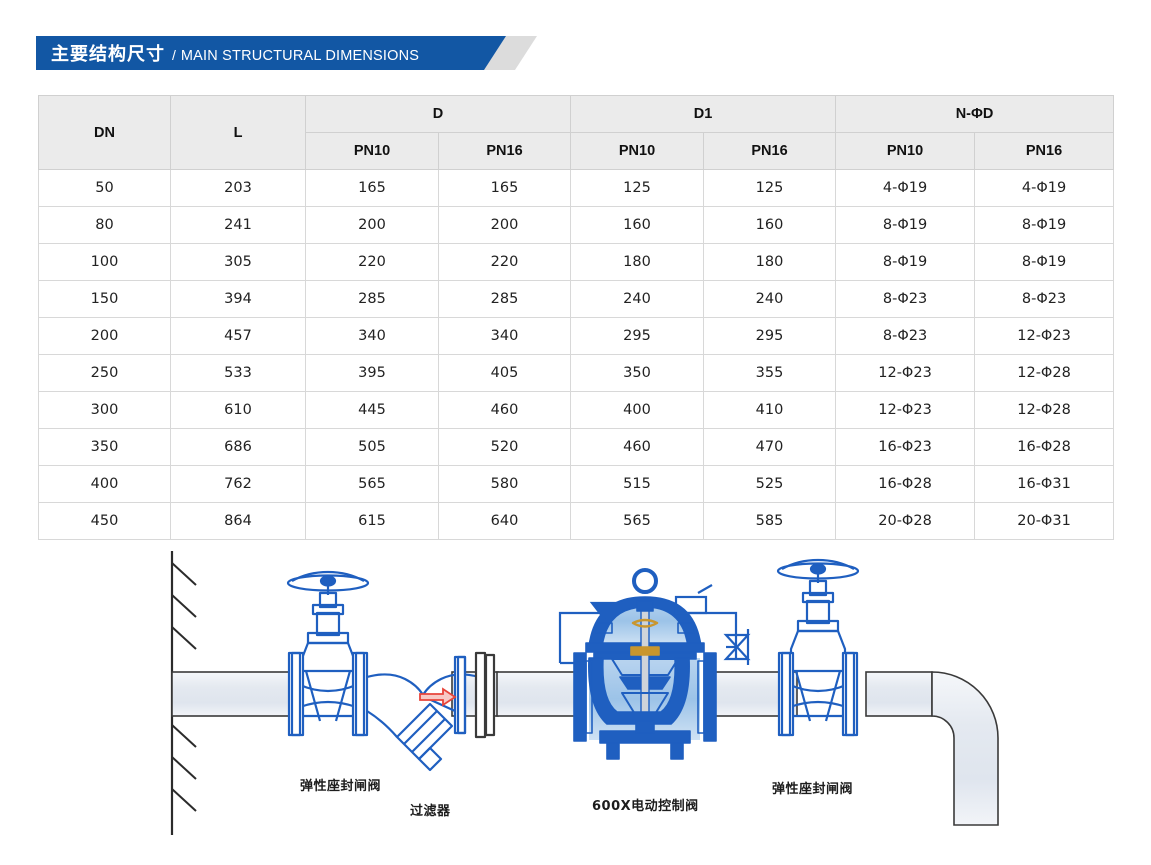 This screenshot has height=865, width=1151. I want to click on table-cell: 180, so click(770, 262).